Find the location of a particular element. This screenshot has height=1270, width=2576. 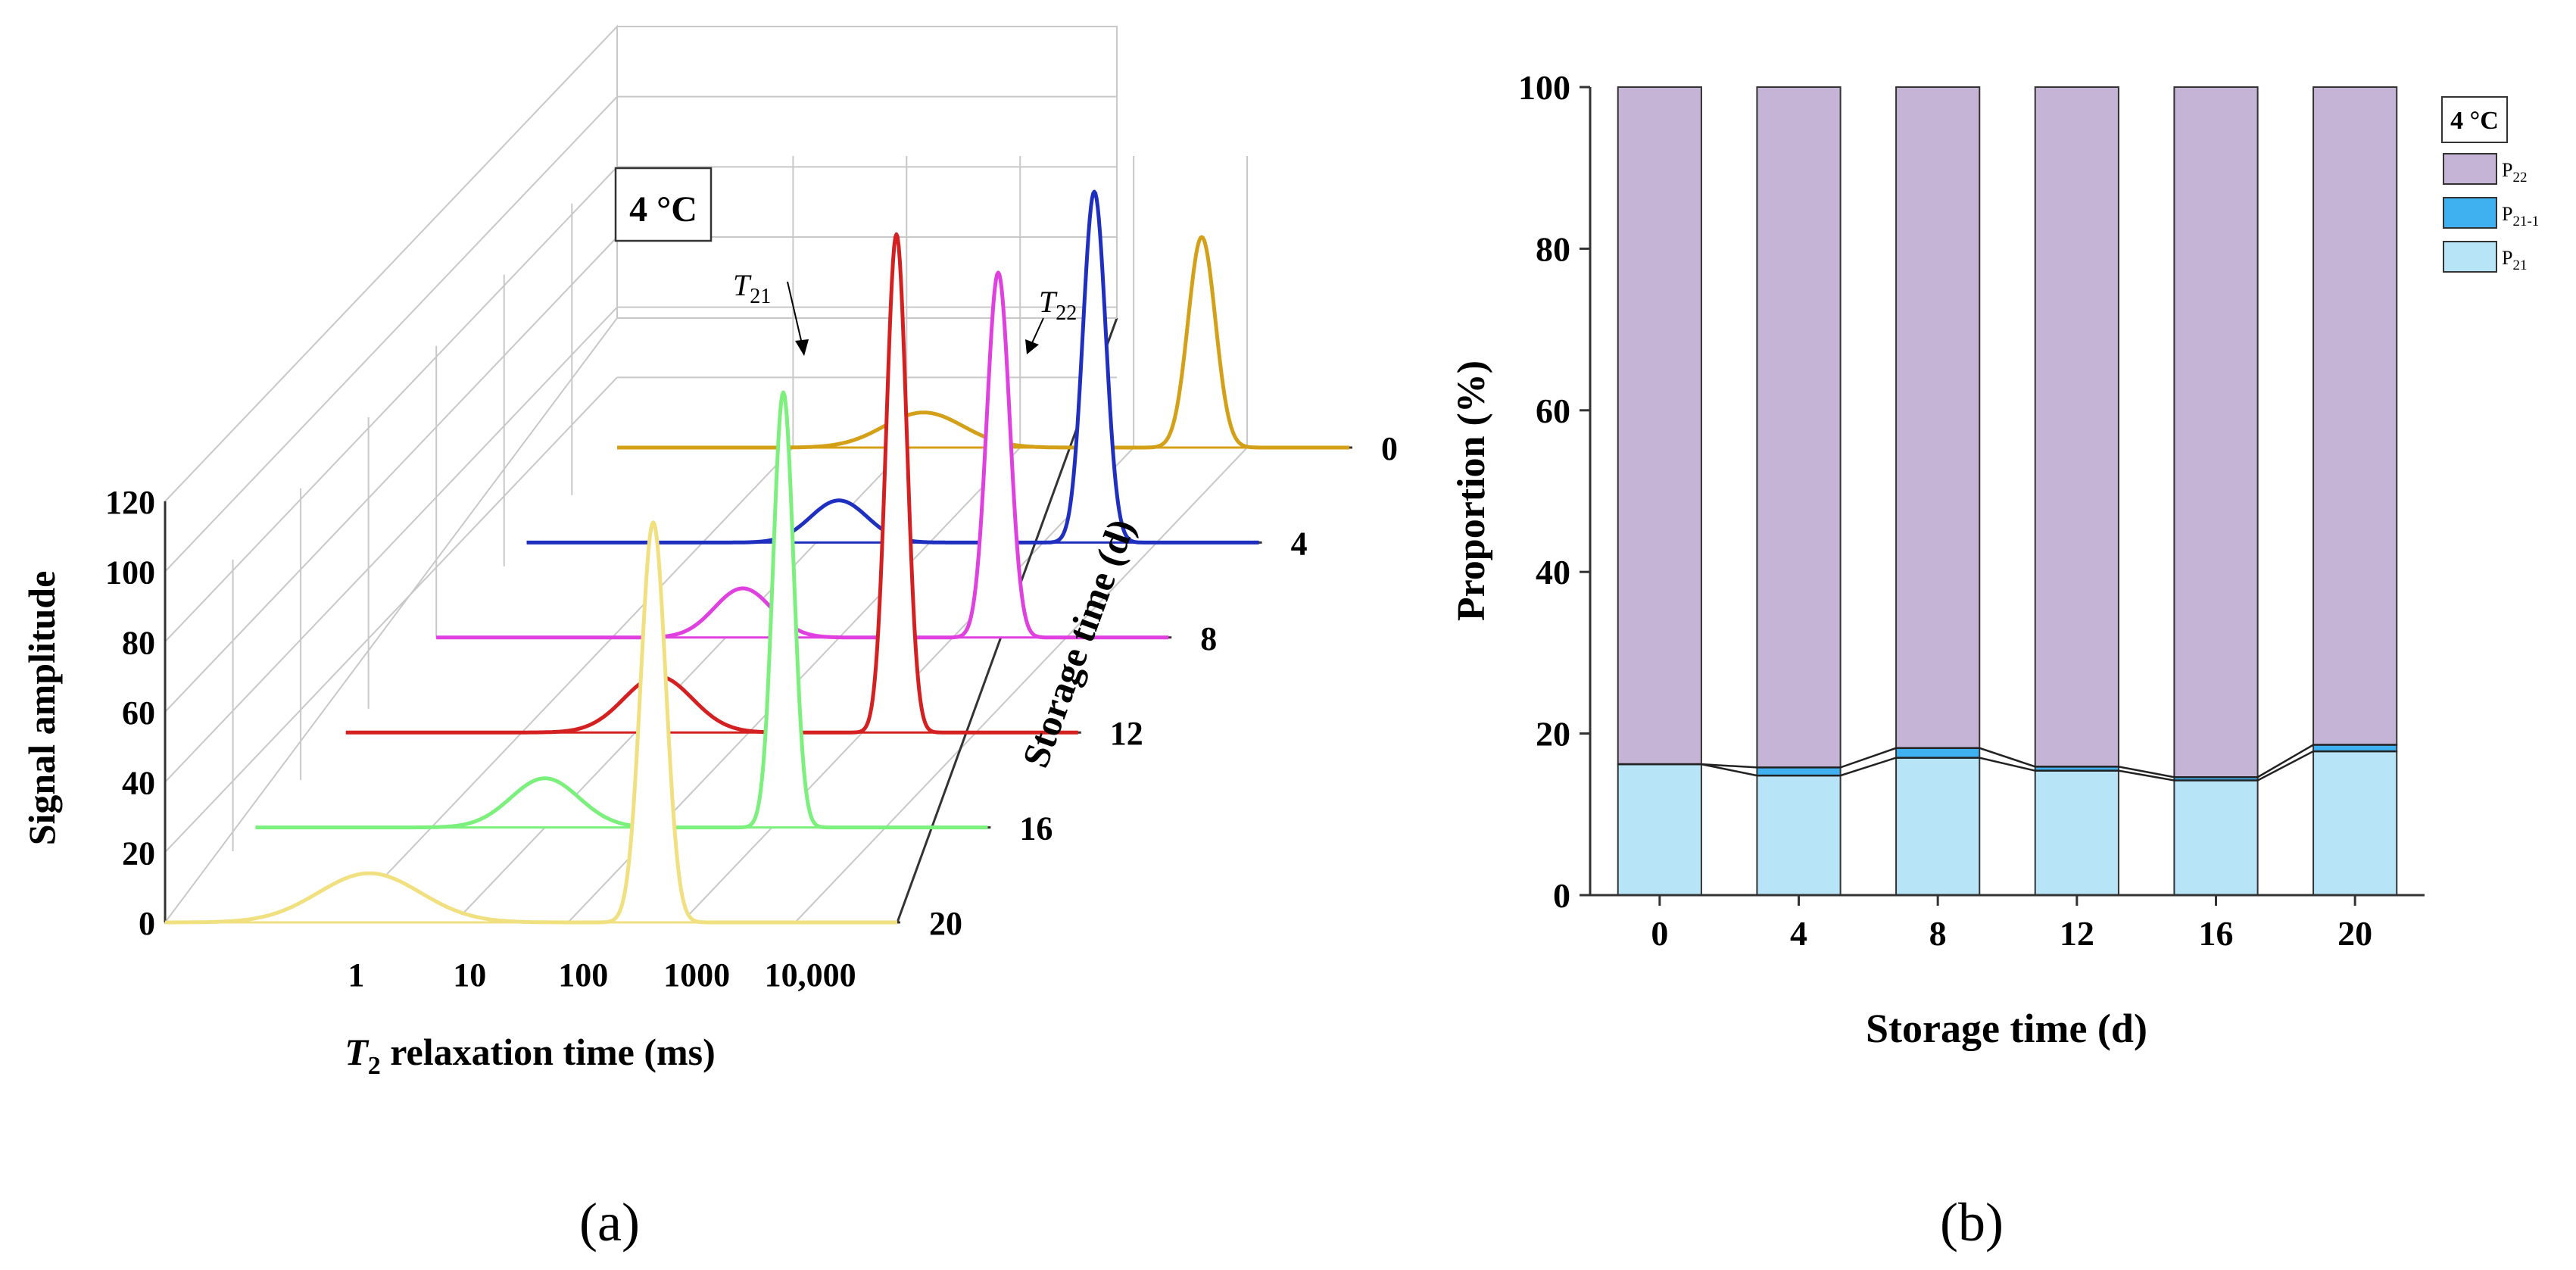

b-y-ticks: 0 20 40 60 80 100 is located at coordinates (1554, 492).